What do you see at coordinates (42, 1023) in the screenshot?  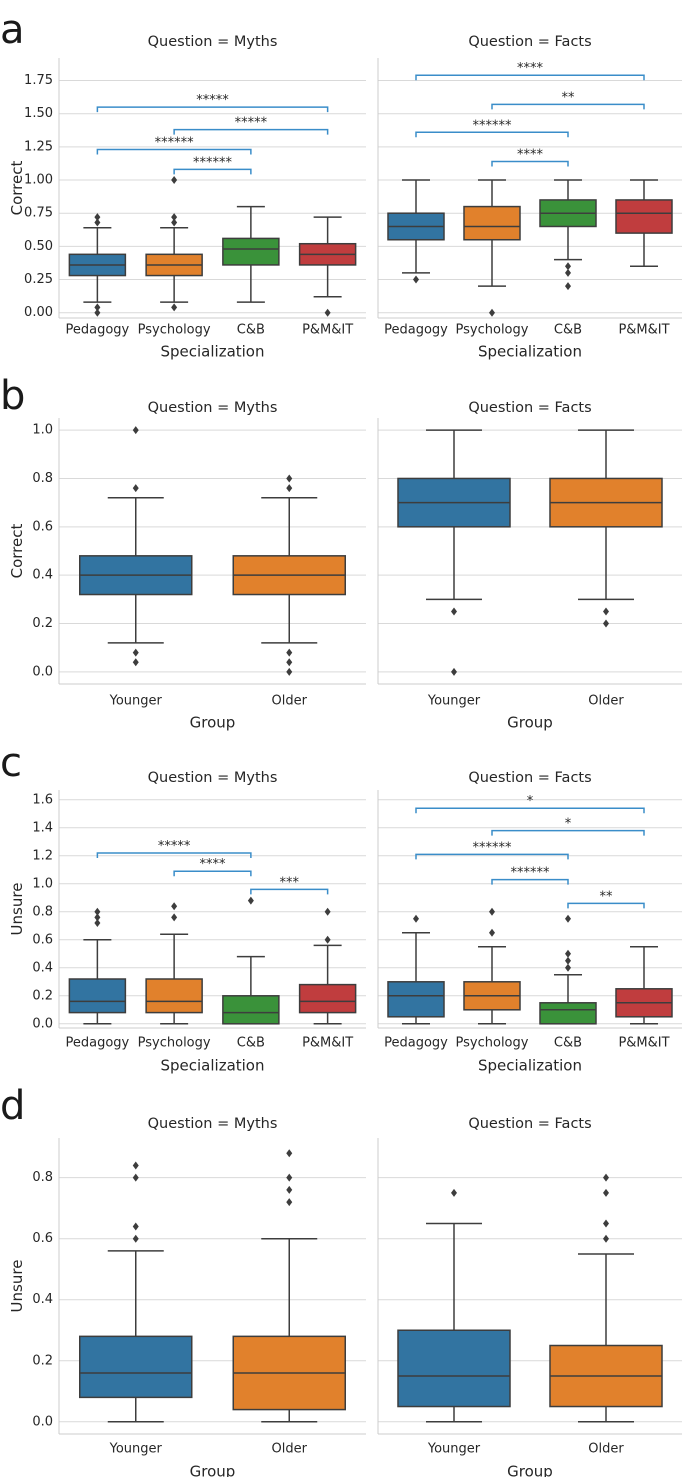 I see `y-tick-label: 0.0` at bounding box center [42, 1023].